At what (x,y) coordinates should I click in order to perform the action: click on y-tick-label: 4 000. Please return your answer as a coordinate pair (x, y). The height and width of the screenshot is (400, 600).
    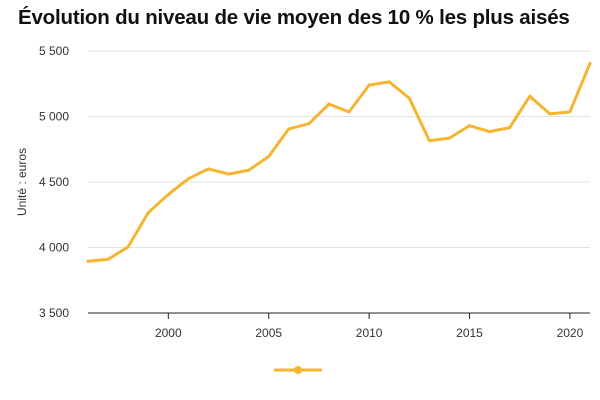
    Looking at the image, I should click on (54, 248).